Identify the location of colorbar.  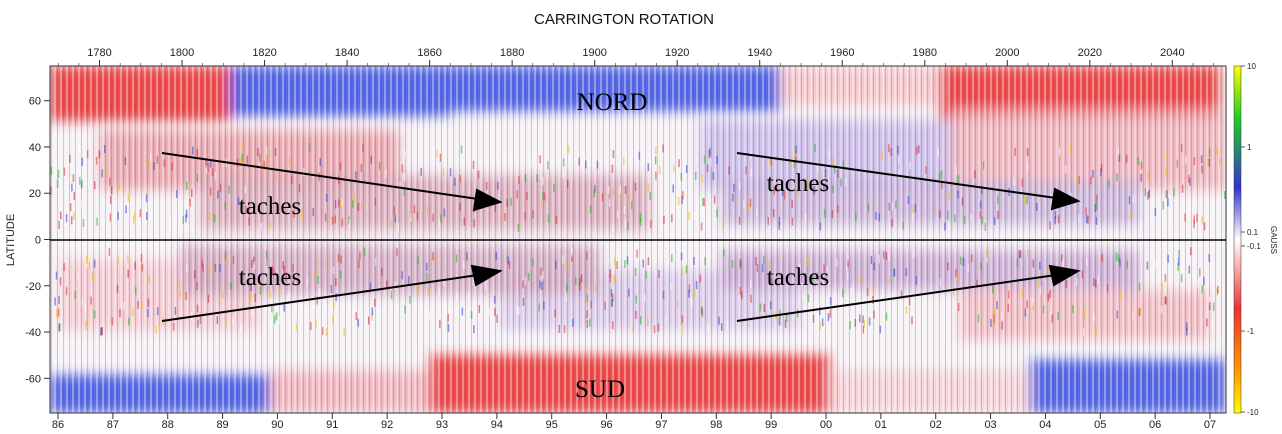
(1237, 239).